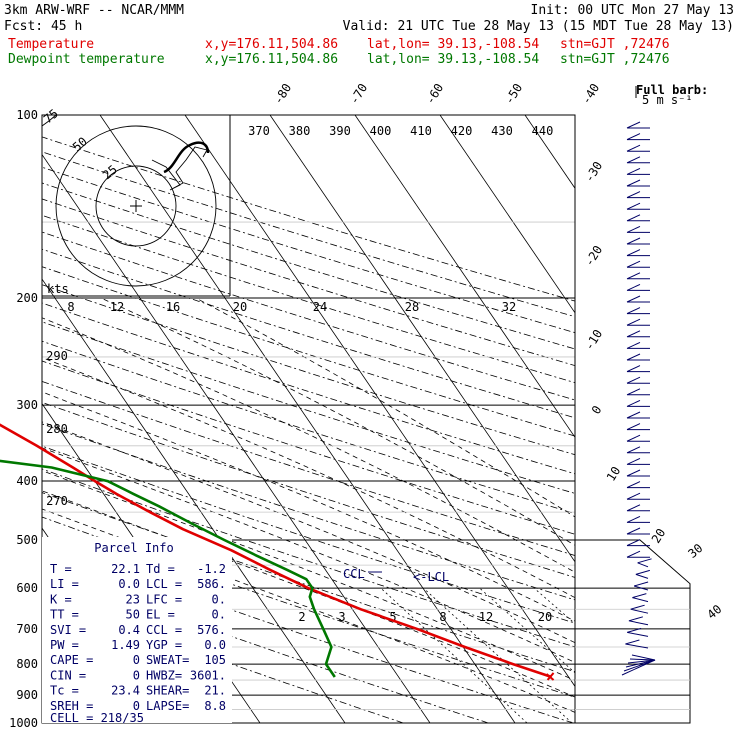  Describe the element at coordinates (633, 10) in the screenshot. I see `init-time: Init: 00 UTC Mon 27 May 13` at that location.